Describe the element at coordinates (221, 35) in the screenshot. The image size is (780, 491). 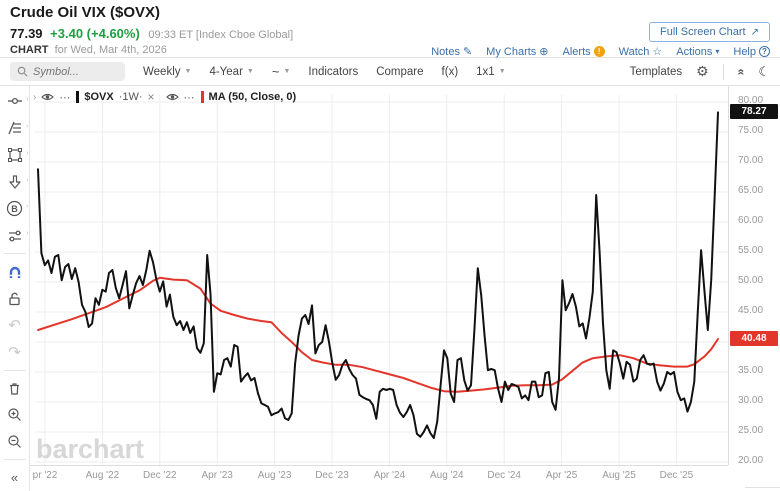
I see `quote-meta: 09:33 ET [Index Cboe Global]` at that location.